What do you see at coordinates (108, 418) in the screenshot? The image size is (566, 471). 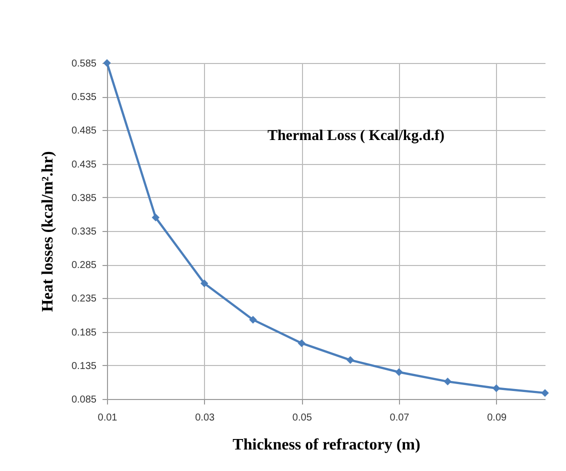 I see `x-tick-label: 0.01` at bounding box center [108, 418].